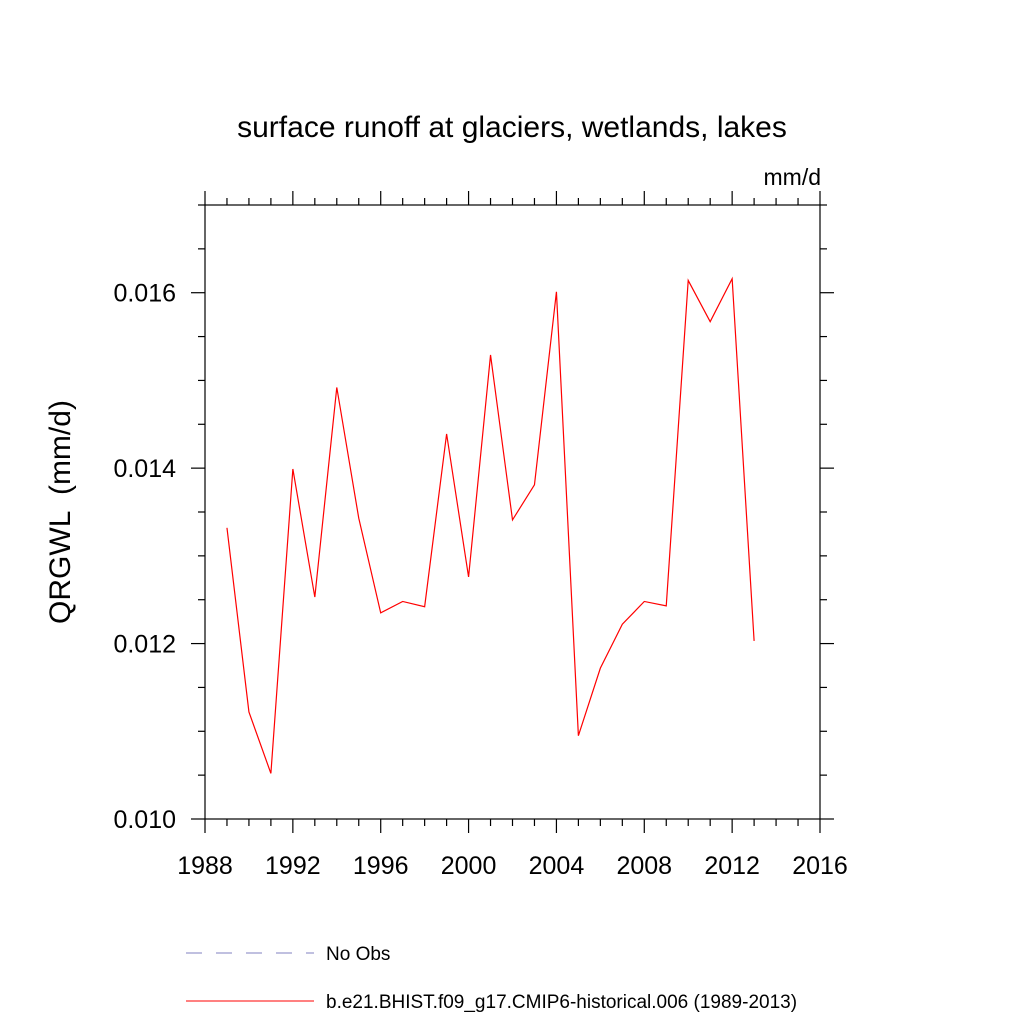  I want to click on x-tick-labels: 1988 1992 1996 2000 2004 2008 2012 2016, so click(512, 866).